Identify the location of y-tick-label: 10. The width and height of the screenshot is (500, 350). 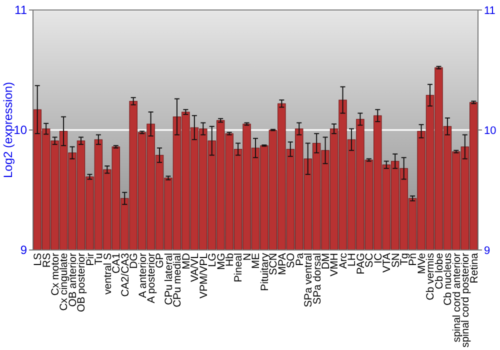
(21, 130).